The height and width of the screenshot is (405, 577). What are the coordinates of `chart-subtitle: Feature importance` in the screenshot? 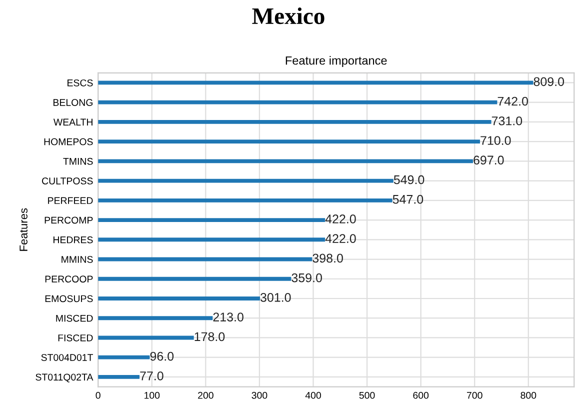 It's located at (336, 62).